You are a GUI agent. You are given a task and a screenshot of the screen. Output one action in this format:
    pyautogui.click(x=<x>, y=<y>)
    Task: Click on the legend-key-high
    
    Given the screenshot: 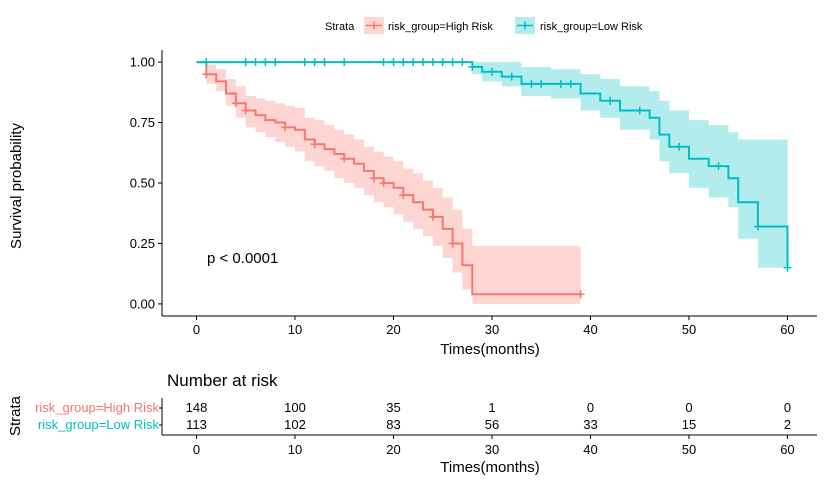 What is the action you would take?
    pyautogui.click(x=374, y=25)
    